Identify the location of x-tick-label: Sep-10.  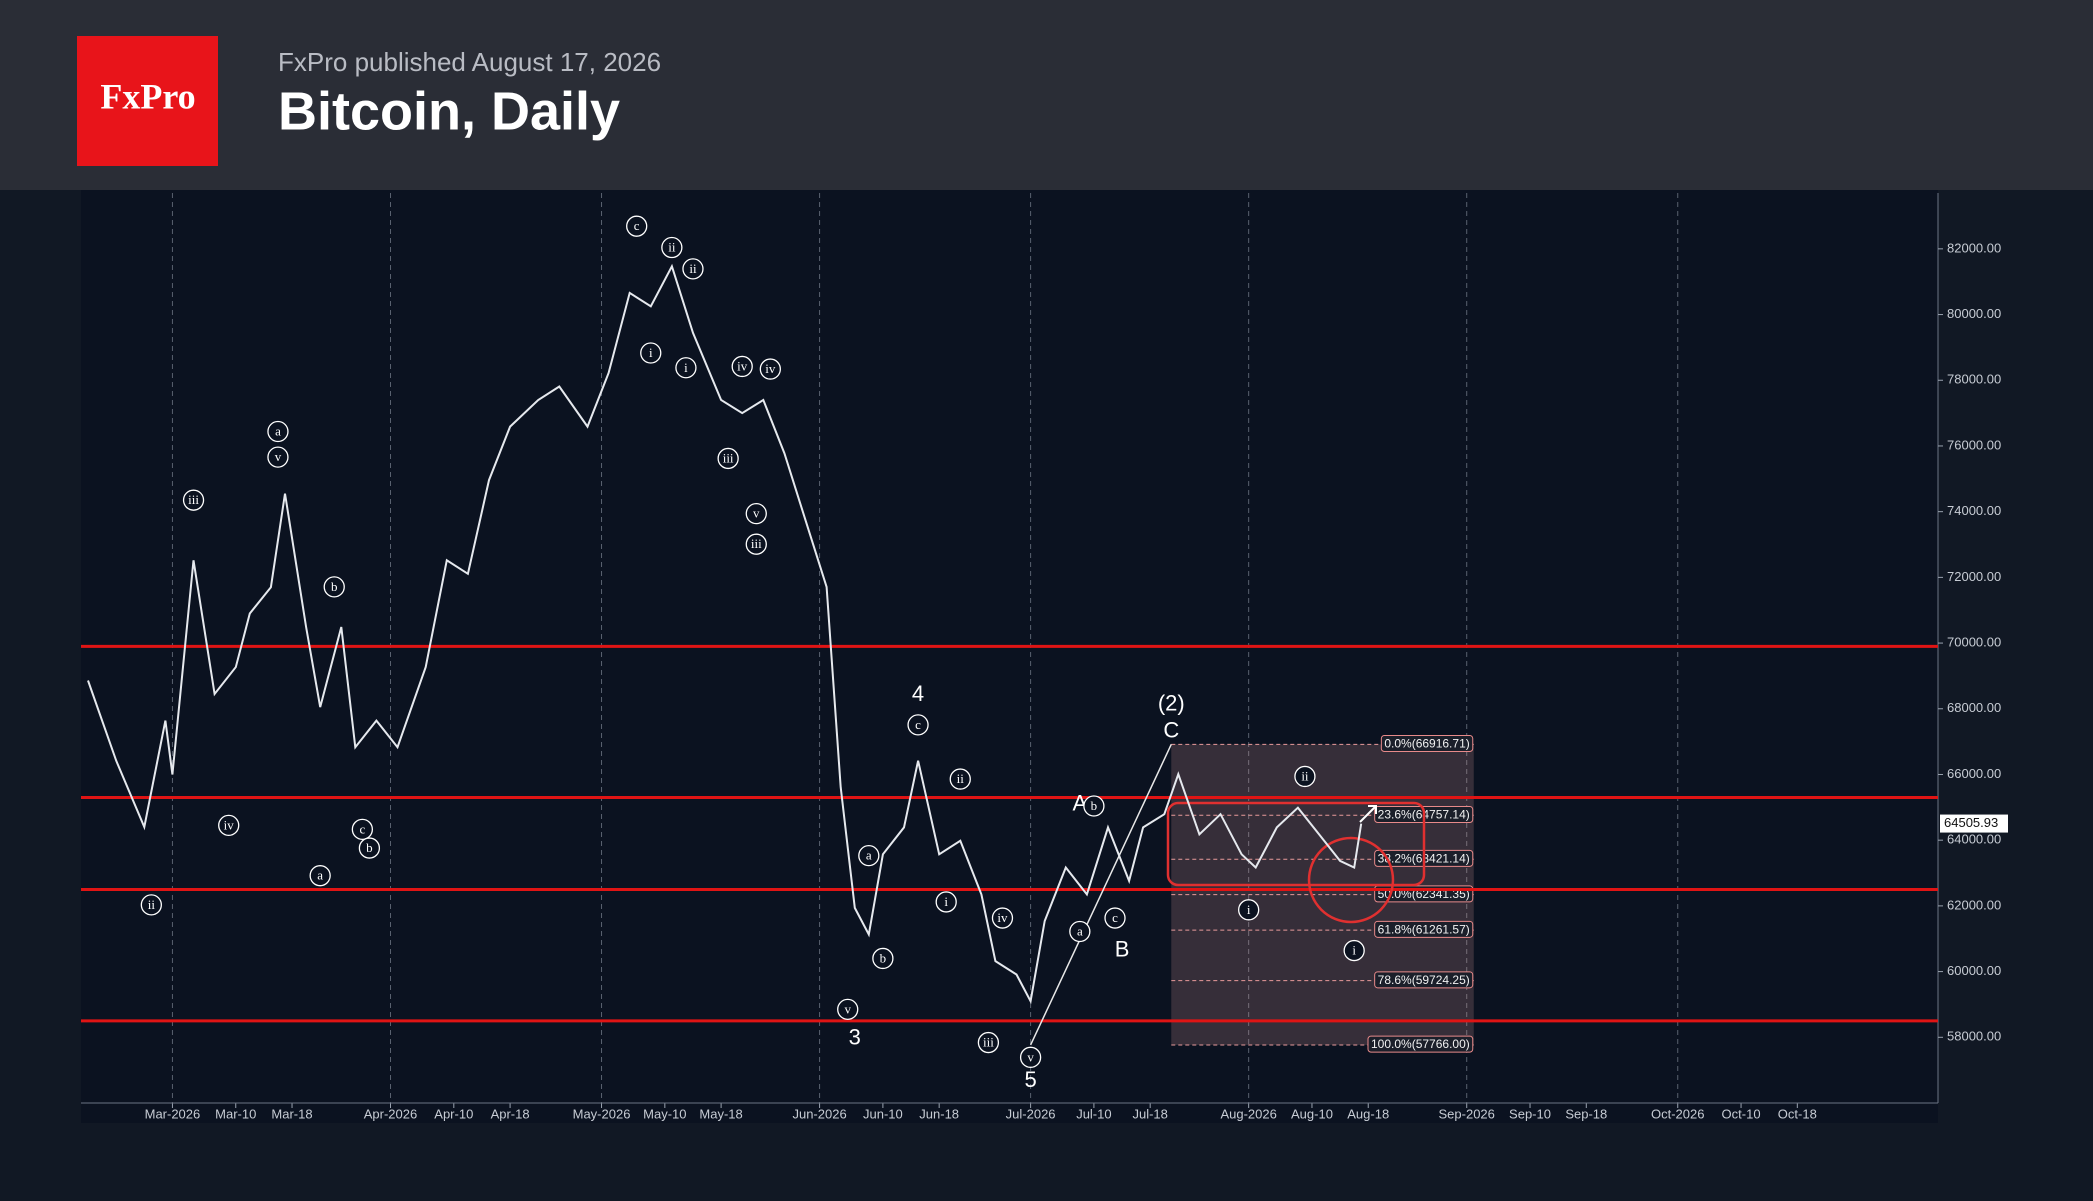
(1530, 1113).